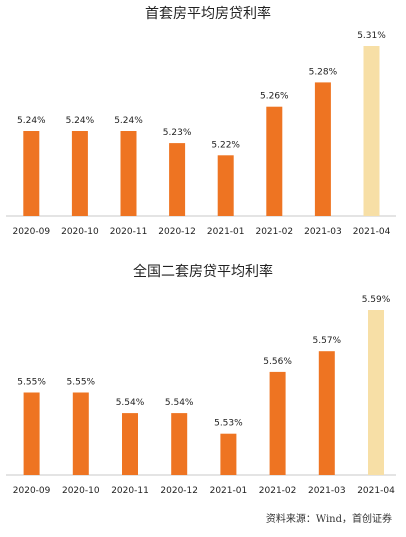  What do you see at coordinates (203, 271) in the screenshot?
I see `chart-title: 全国二套房贷平均利率` at bounding box center [203, 271].